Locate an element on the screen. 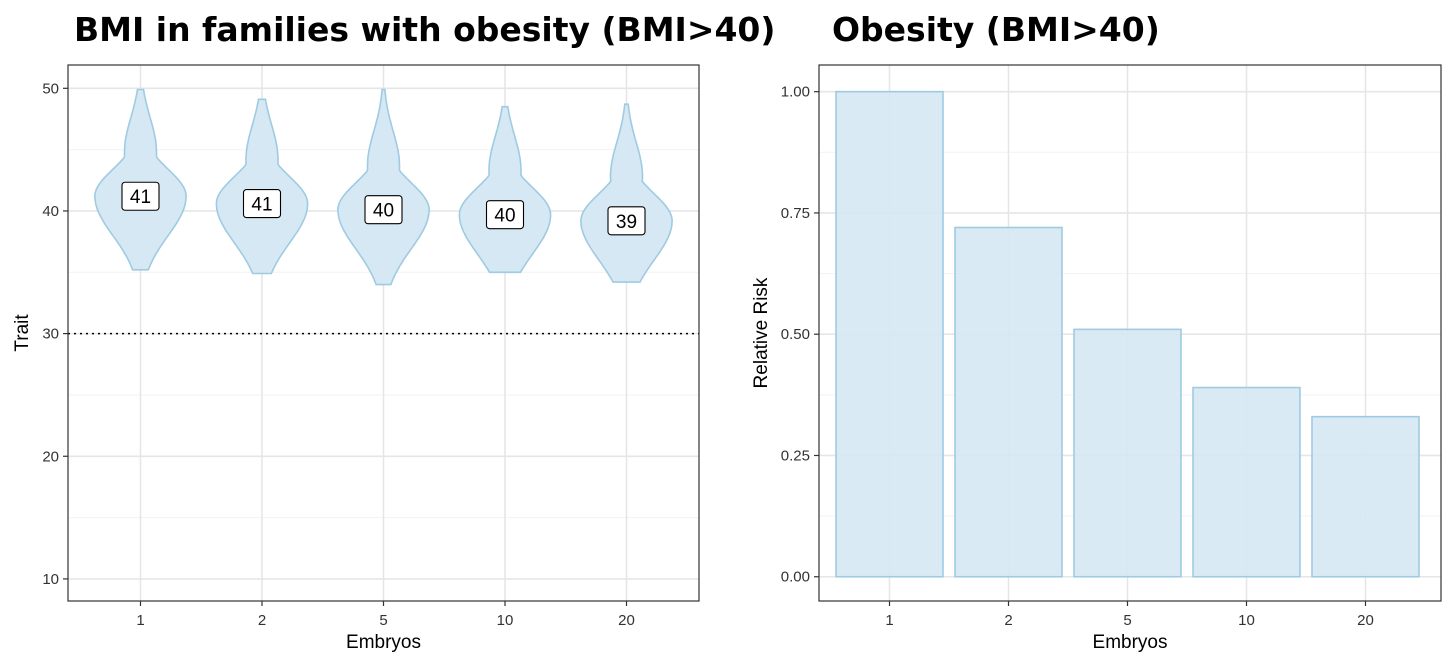 This screenshot has height=665, width=1456. median-label-2: 41 is located at coordinates (261, 205).